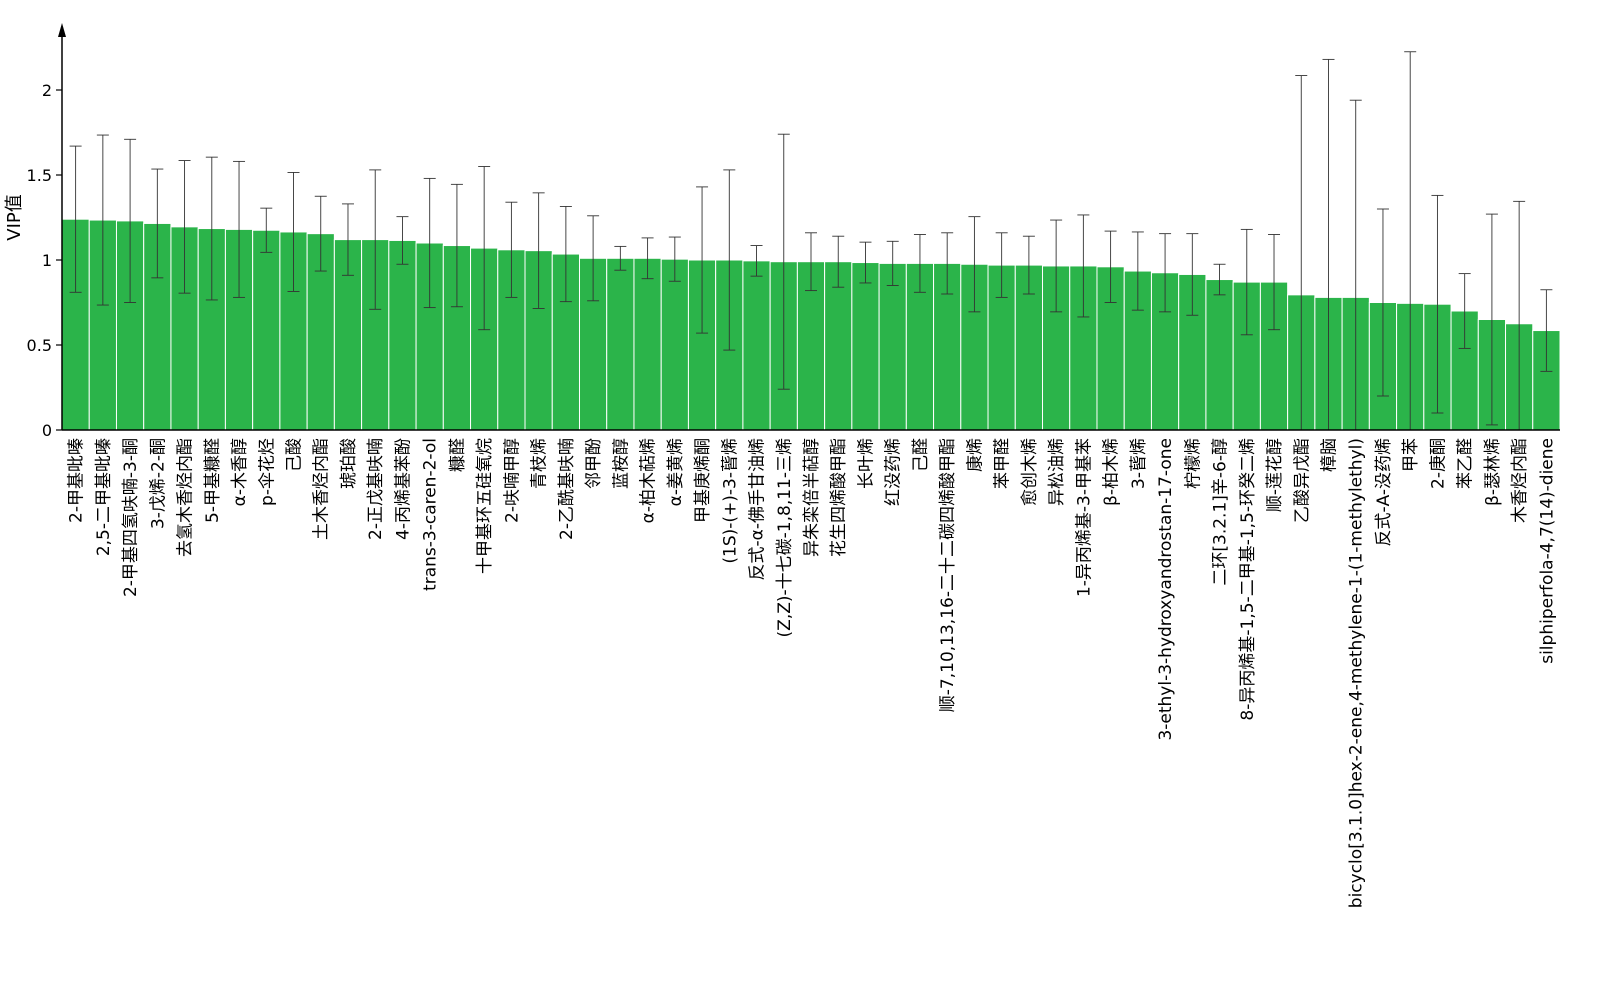  I want to click on x-category-label: 2-正戊基呋喃, so click(376, 489).